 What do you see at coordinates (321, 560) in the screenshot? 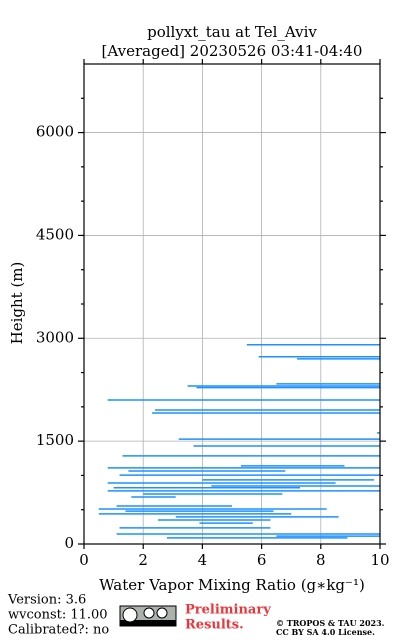
I see `x-tick-label: 8` at bounding box center [321, 560].